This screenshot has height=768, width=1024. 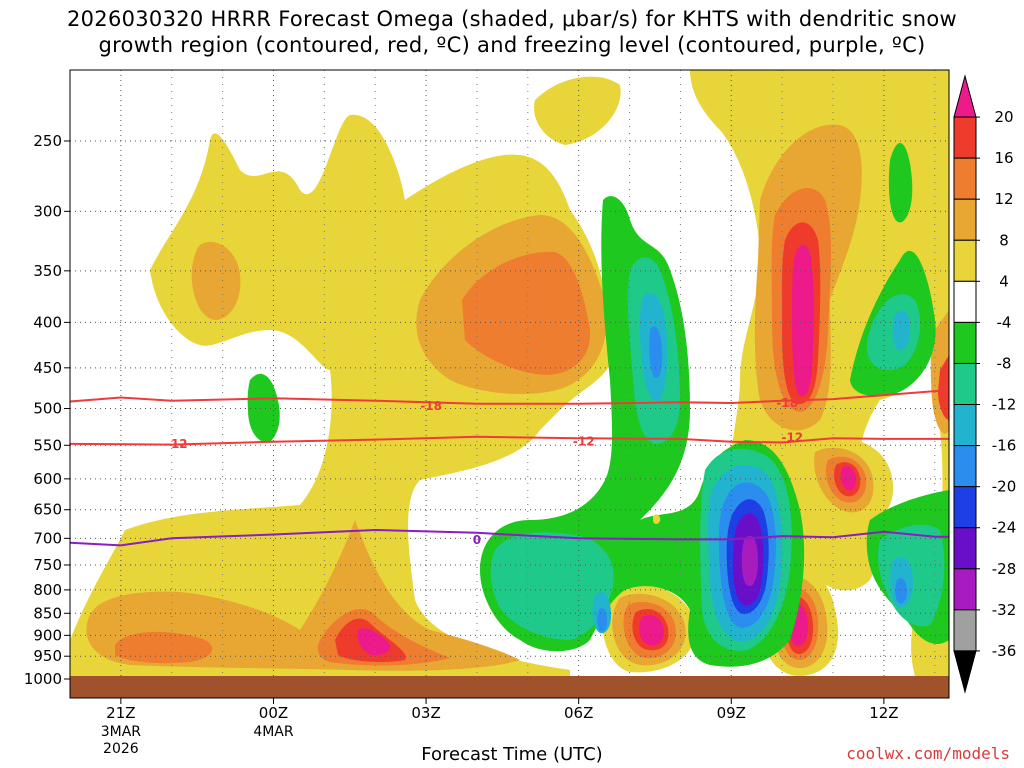 I want to click on x-tick-label-06Z: 06Z, so click(x=578, y=713).